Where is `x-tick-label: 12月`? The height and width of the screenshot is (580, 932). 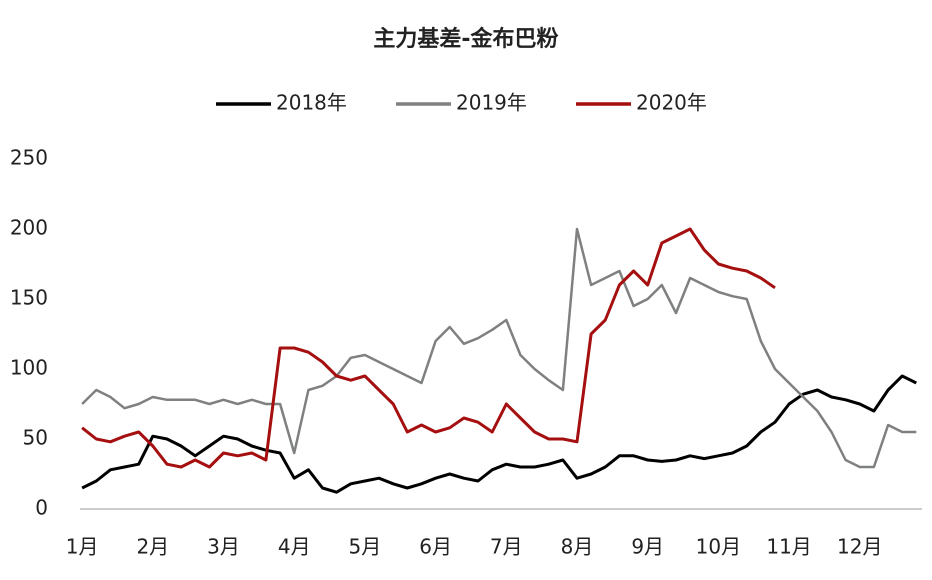
x-tick-label: 12月 is located at coordinates (859, 547).